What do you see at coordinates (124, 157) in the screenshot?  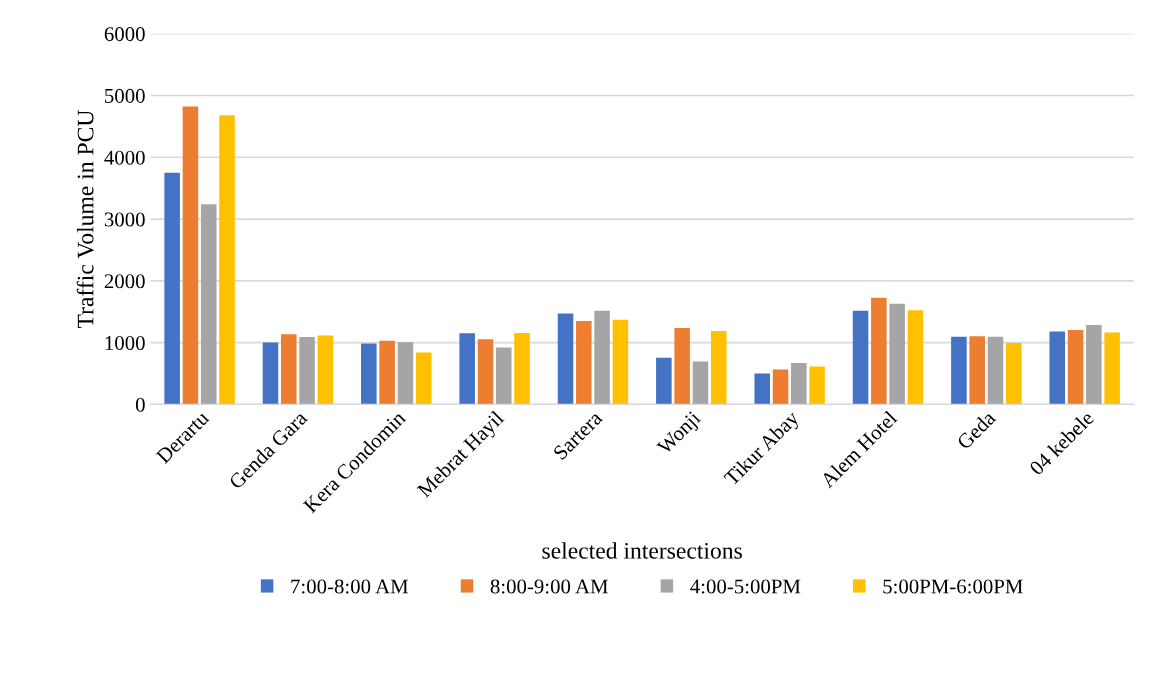 I see `y-tick-label: 4000` at bounding box center [124, 157].